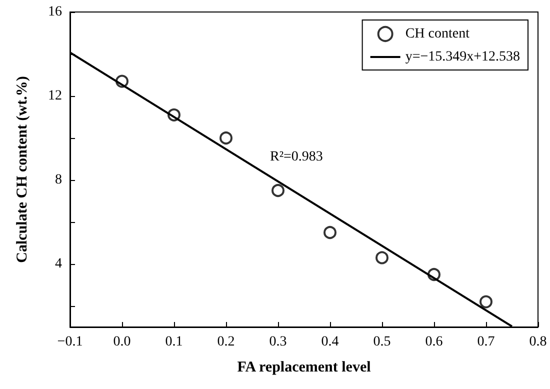 This screenshot has width=550, height=389. I want to click on legend-label: y=−15.349x+12.538, so click(462, 57).